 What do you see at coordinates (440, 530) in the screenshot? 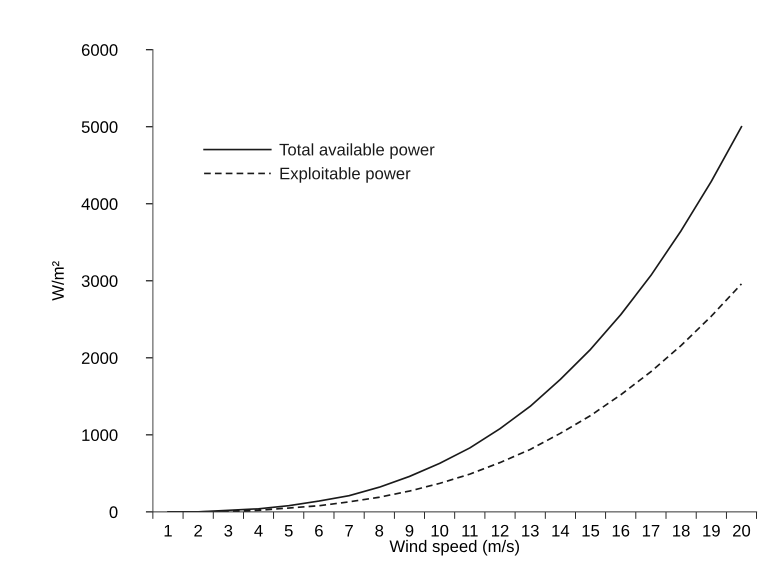
I see `x-tick-label: 10` at bounding box center [440, 530].